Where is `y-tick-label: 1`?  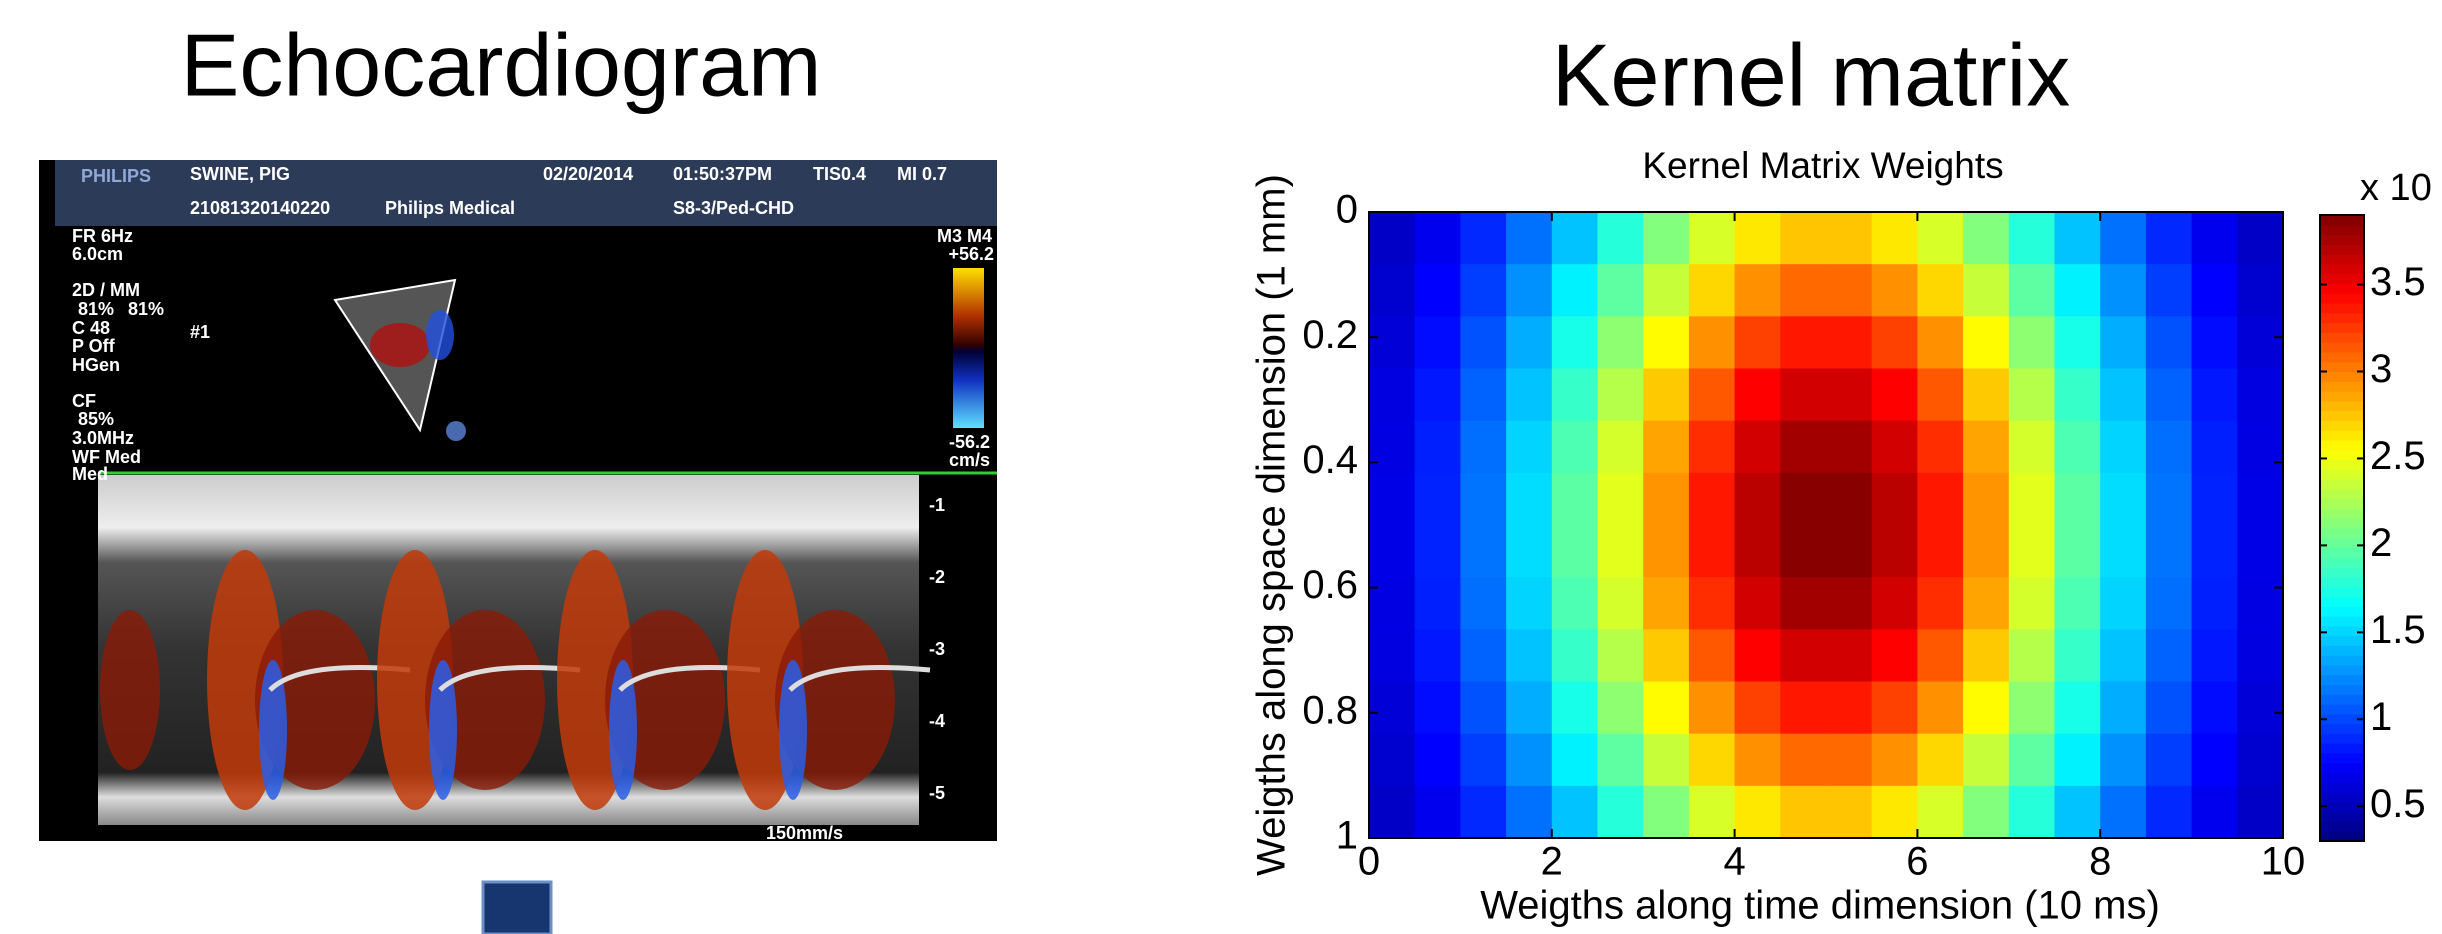
y-tick-label: 1 is located at coordinates (1347, 836).